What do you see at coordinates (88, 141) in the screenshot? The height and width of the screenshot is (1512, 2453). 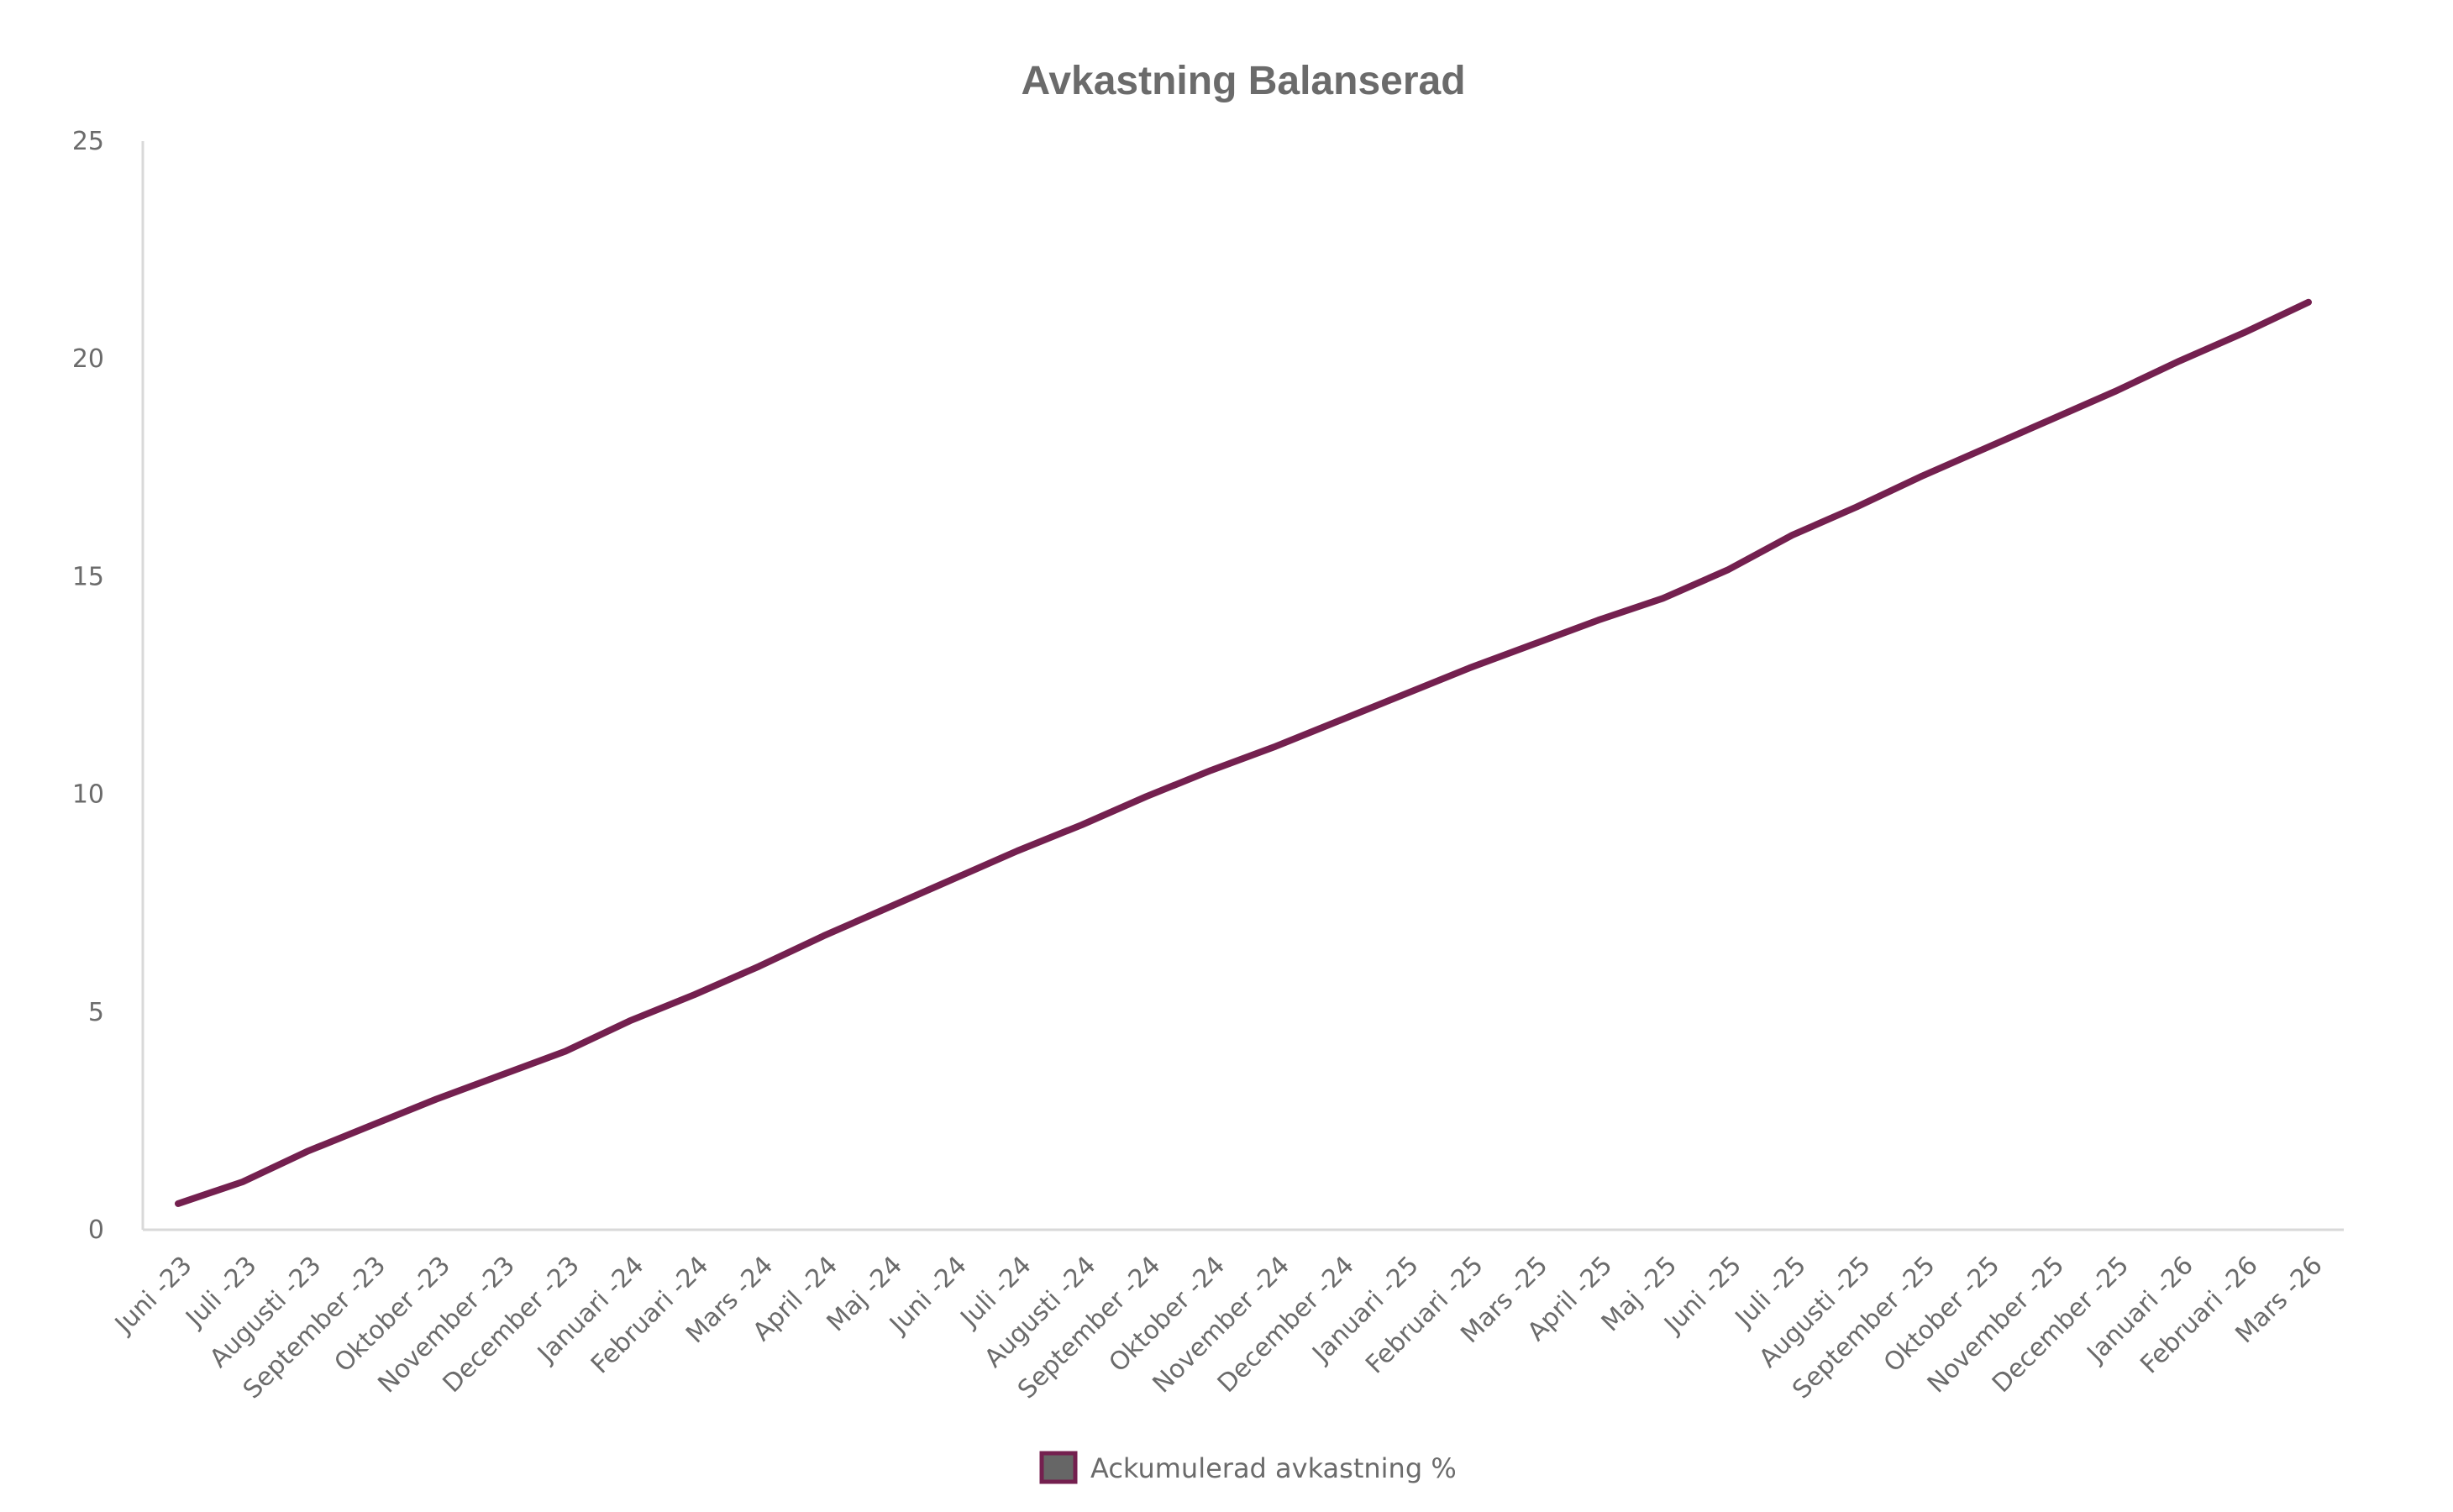 I see `y-tick-label: 25` at bounding box center [88, 141].